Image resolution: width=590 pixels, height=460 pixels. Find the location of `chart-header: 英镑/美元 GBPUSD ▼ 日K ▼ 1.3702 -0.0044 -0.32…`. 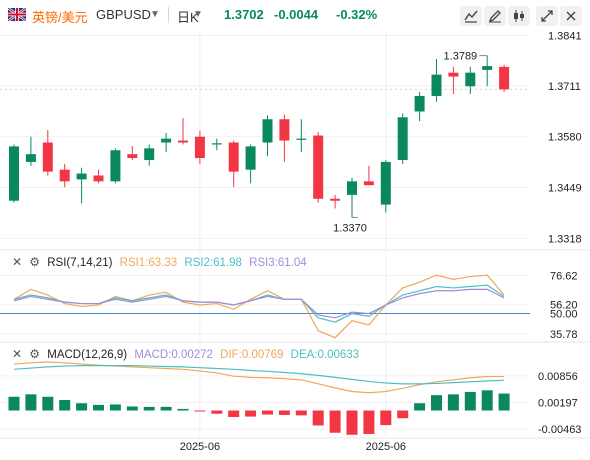

chart-header: 英镑/美元 GBPUSD ▼ 日K ▼ 1.3702 -0.0044 -0.32… is located at coordinates (295, 15).